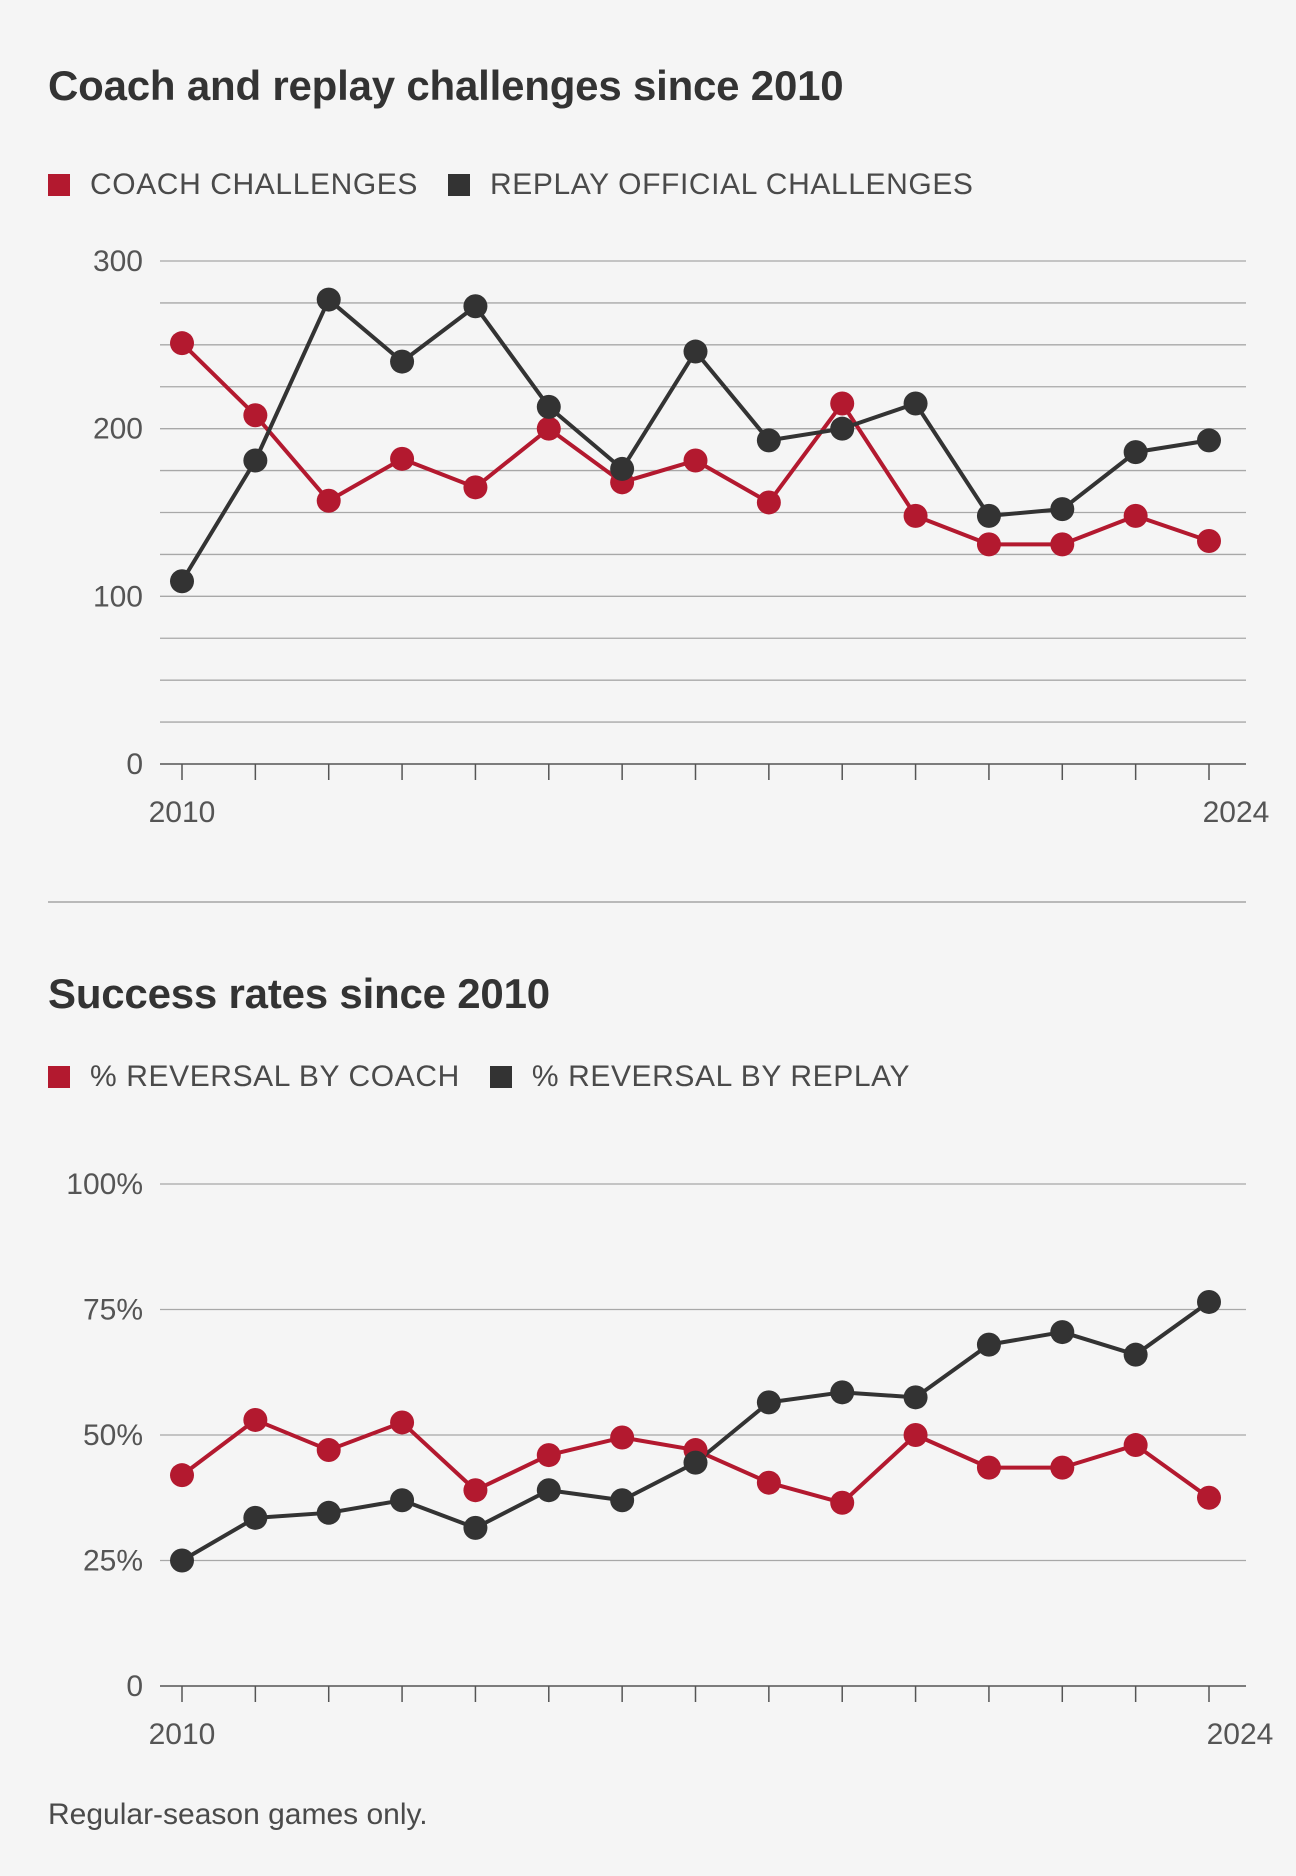 This screenshot has width=1296, height=1876. What do you see at coordinates (113, 1310) in the screenshot?
I see `y-tick-label: 75%` at bounding box center [113, 1310].